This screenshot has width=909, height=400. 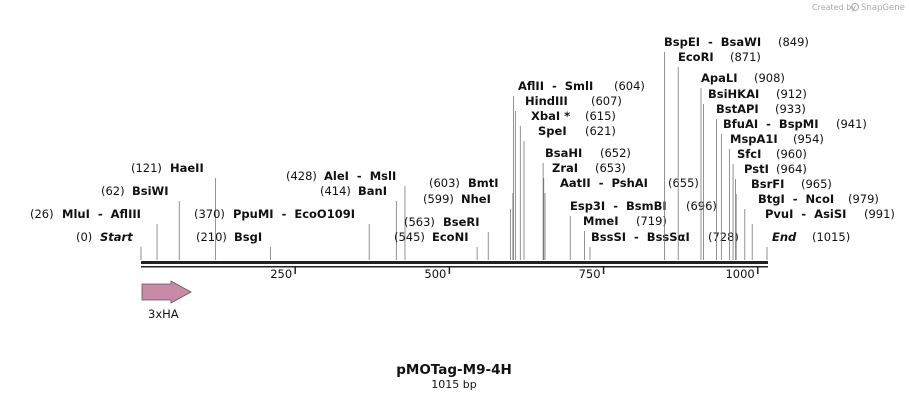 I want to click on length: 1015 bp, so click(x=453, y=384).